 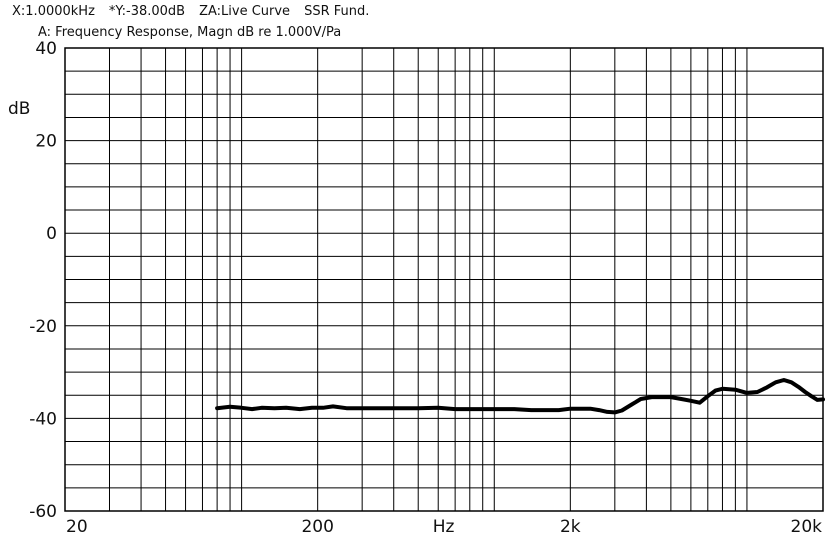 I want to click on x-axis-label: Hz, so click(x=444, y=526).